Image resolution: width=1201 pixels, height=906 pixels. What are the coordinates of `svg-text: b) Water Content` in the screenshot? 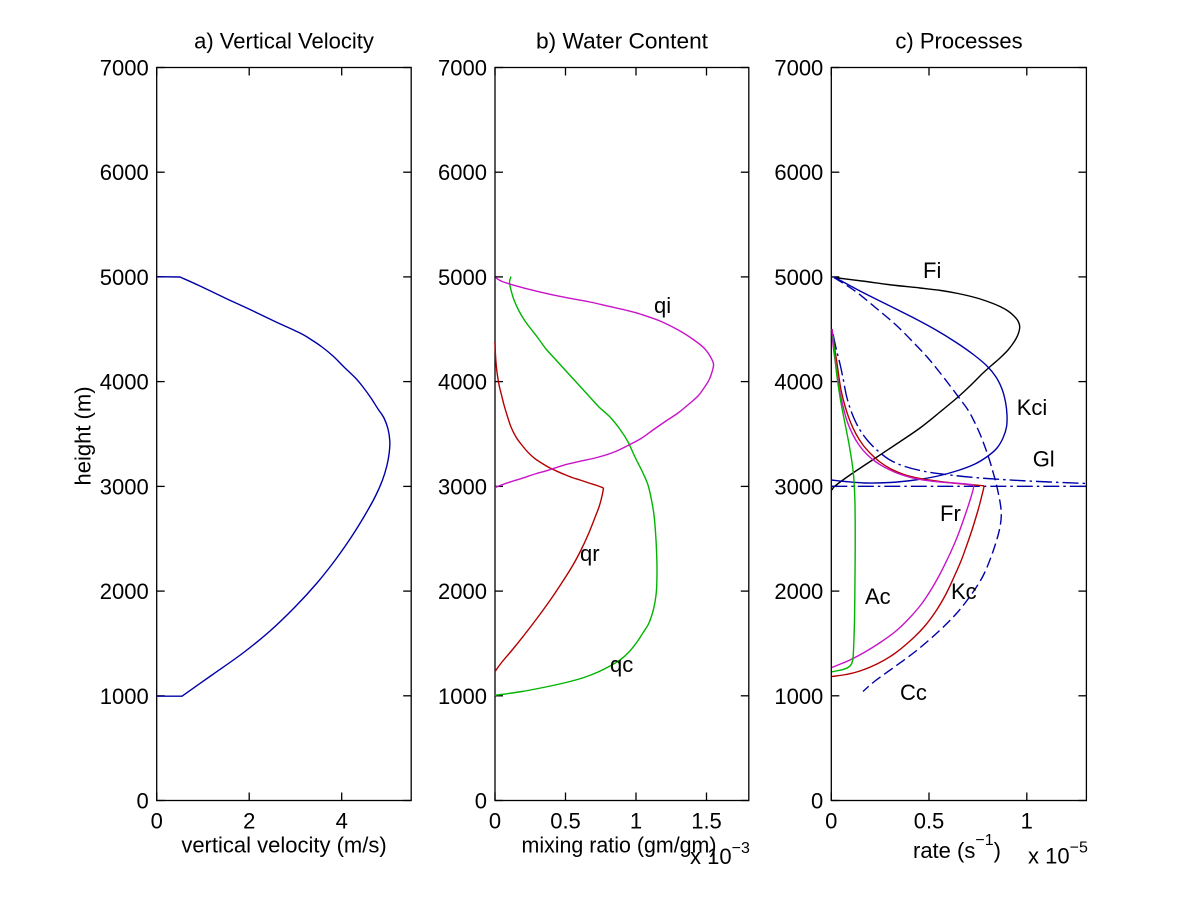 It's located at (622, 41).